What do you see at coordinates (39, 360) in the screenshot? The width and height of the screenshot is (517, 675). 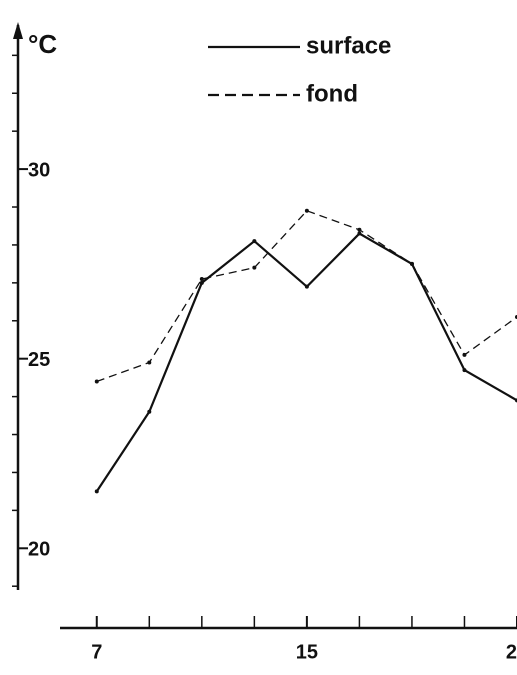 I see `y-tick-label: 25` at bounding box center [39, 360].